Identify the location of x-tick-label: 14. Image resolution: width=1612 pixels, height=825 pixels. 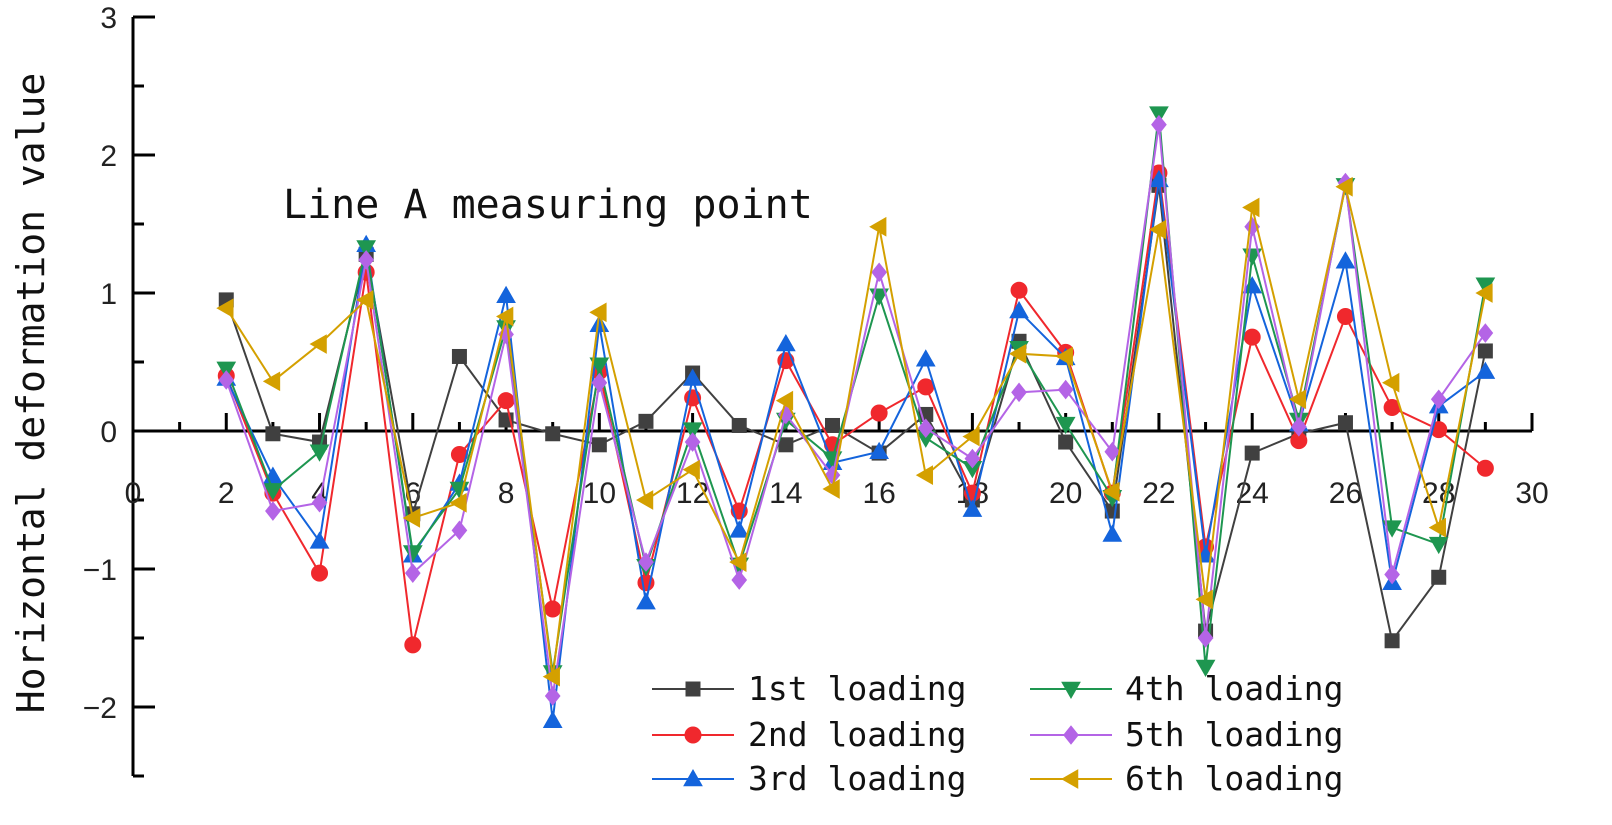
(785, 493).